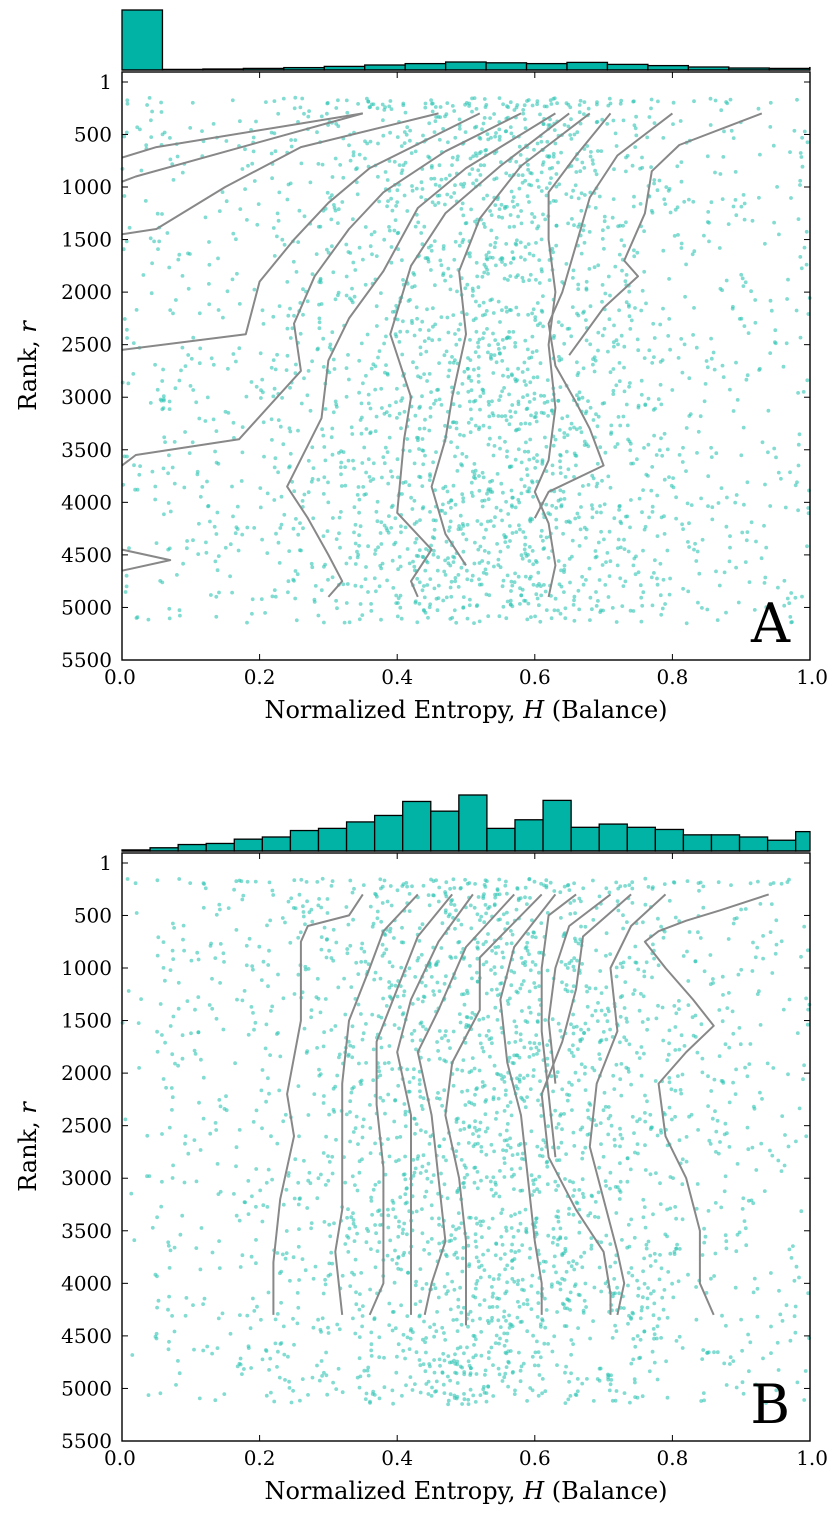  I want to click on trend-line, so click(572, 355).